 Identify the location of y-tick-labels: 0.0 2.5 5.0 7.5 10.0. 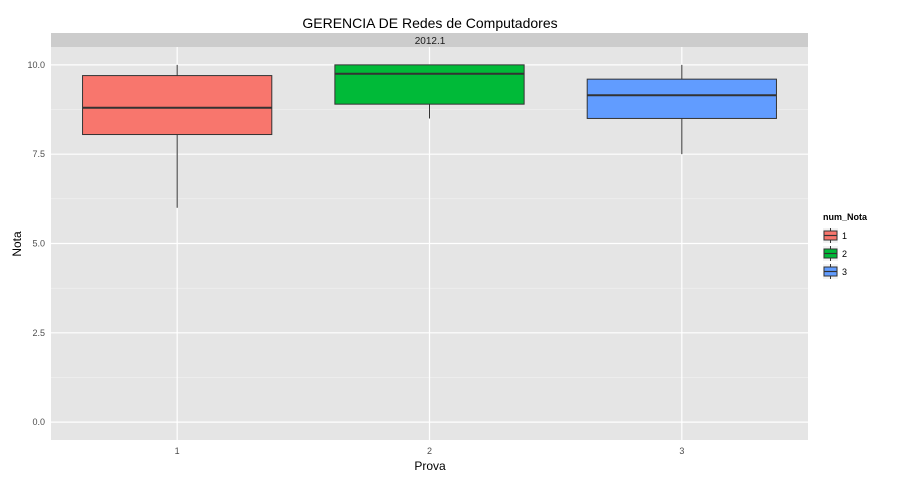
(36, 243).